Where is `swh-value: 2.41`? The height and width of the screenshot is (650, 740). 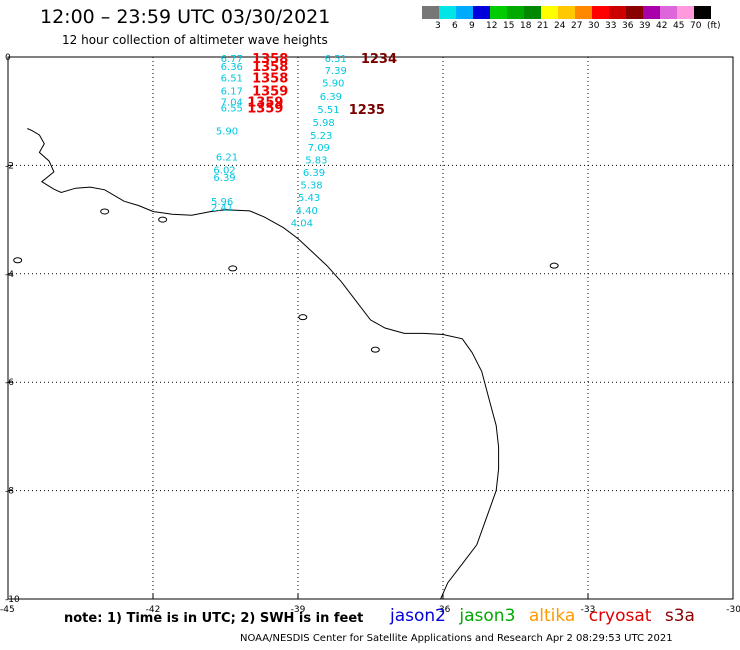 swh-value: 2.41 is located at coordinates (222, 208).